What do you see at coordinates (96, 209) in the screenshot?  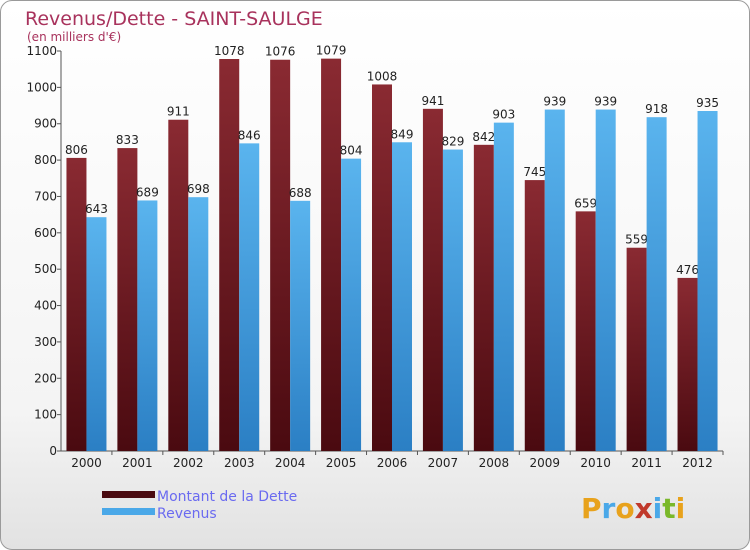 I see `data-label: 643` at bounding box center [96, 209].